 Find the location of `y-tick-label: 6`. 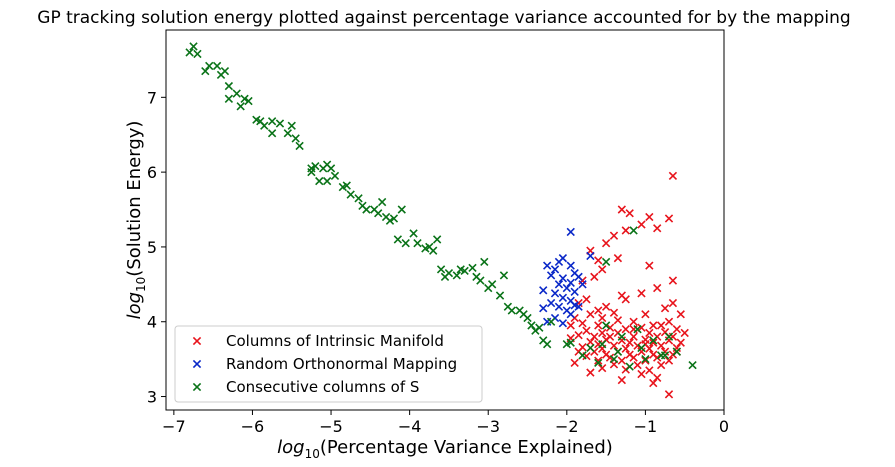

y-tick-label: 6 is located at coordinates (152, 172).